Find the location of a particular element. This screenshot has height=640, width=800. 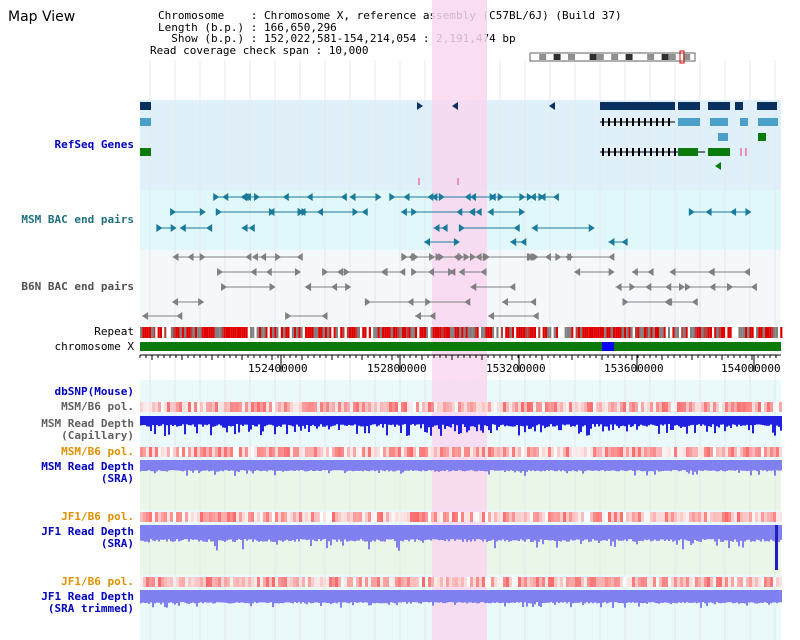

track-label-msm-bac: MSM BAC end pairs is located at coordinates (77, 219).